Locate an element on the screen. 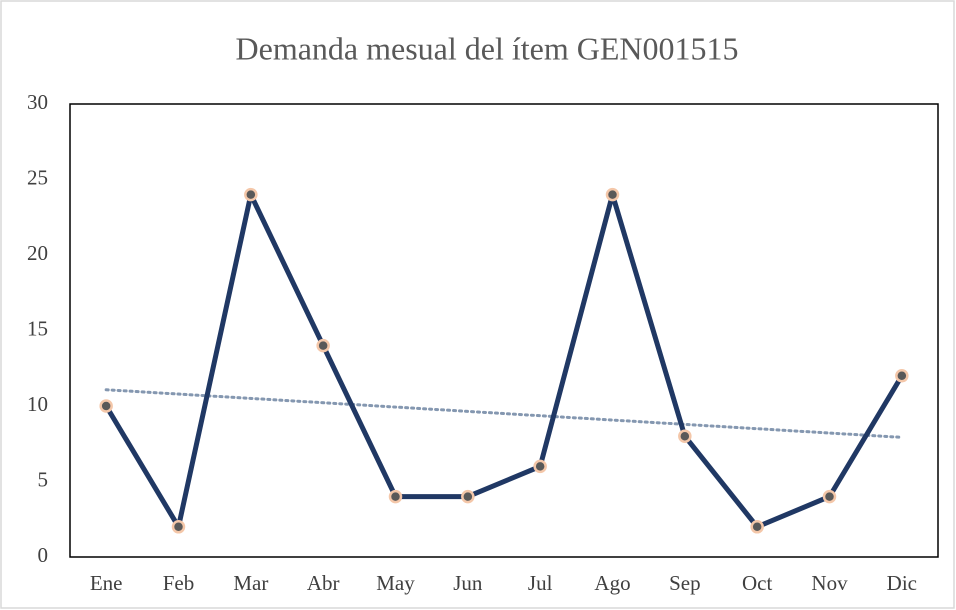 The image size is (956, 610). y-tick-label: 25 is located at coordinates (37, 177).